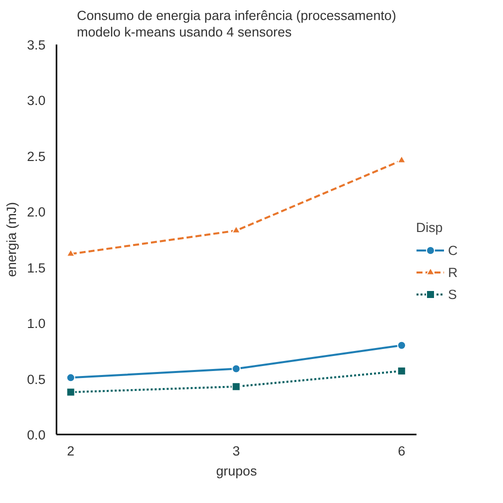 The height and width of the screenshot is (503, 503). Describe the element at coordinates (70, 451) in the screenshot. I see `x-tick-label: 2` at that location.